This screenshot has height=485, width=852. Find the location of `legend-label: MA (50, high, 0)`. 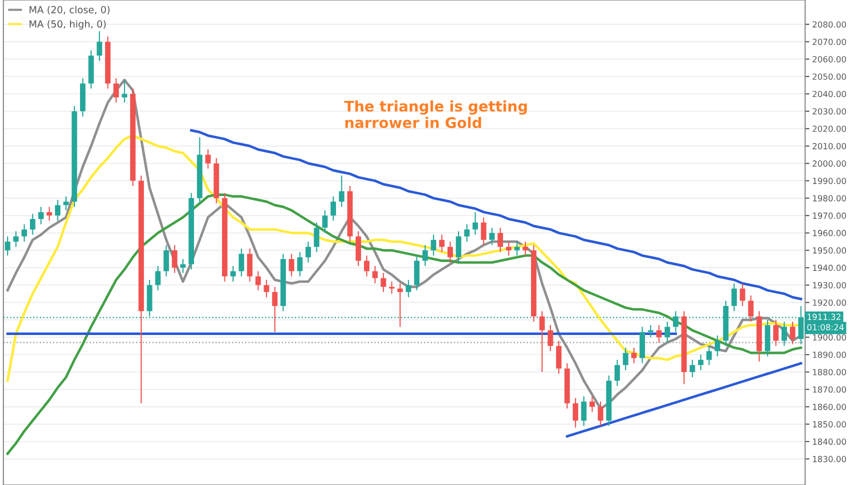

legend-label: MA (50, high, 0) is located at coordinates (68, 25).